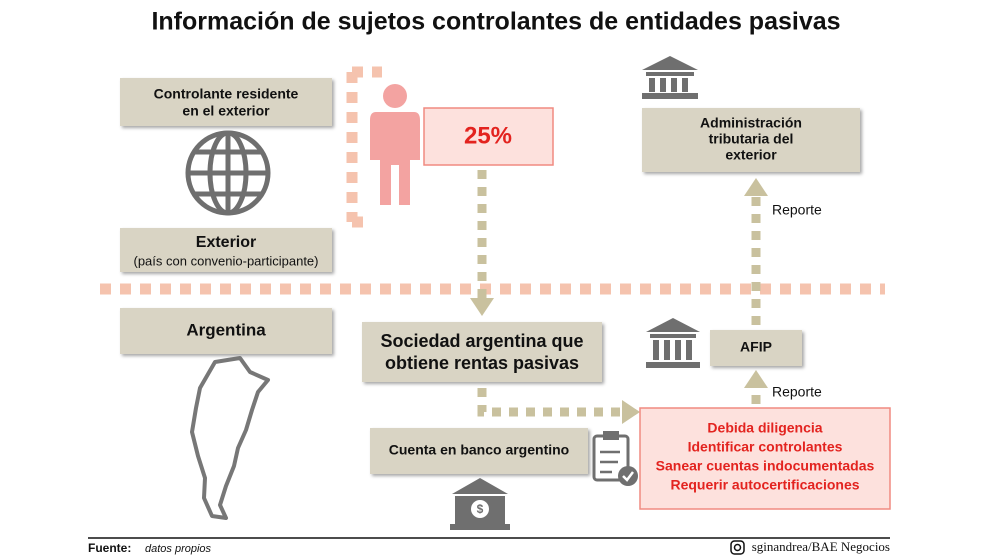  I want to click on administracion-box, so click(751, 140).